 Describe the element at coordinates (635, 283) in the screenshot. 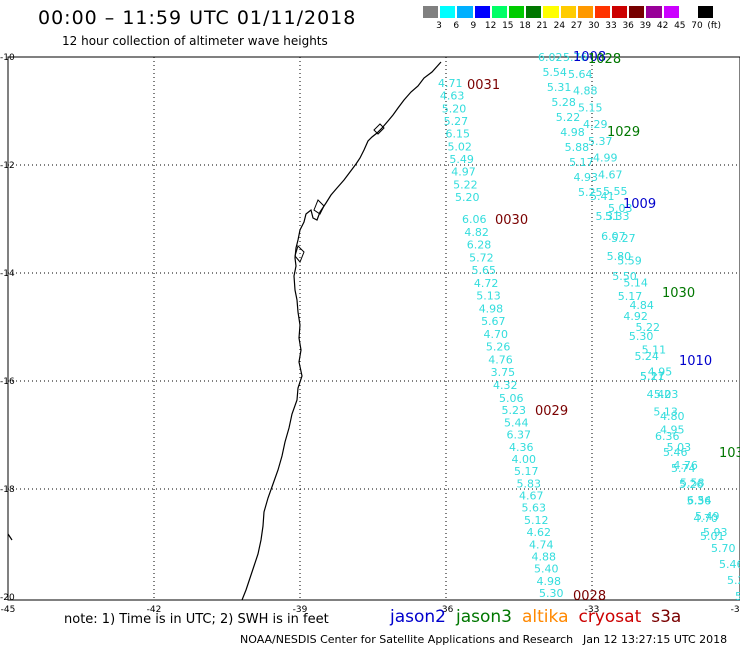

I see `wave-height-value: 5.14` at that location.